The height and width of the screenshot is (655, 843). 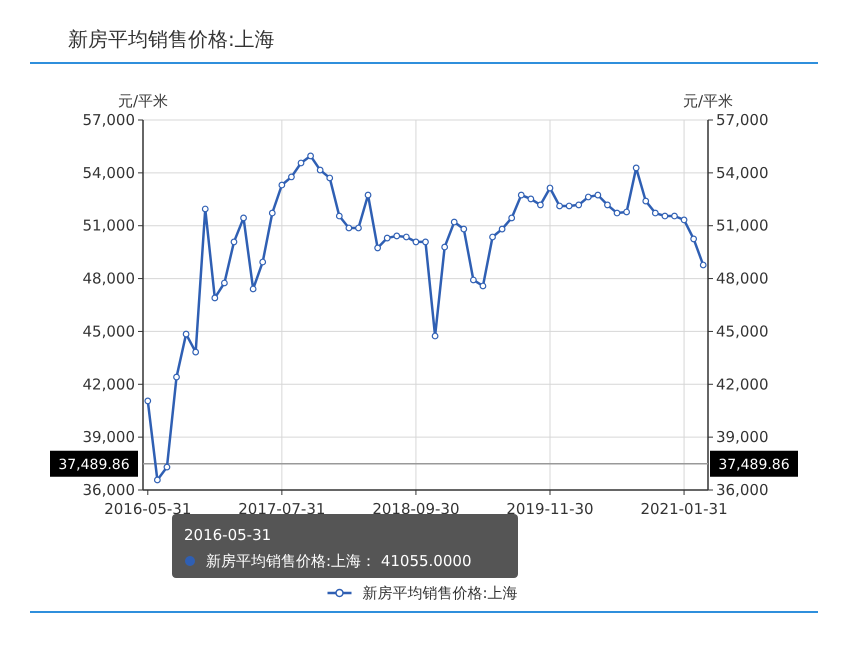 I want to click on y2-tick-label: 36,000, so click(x=742, y=490).